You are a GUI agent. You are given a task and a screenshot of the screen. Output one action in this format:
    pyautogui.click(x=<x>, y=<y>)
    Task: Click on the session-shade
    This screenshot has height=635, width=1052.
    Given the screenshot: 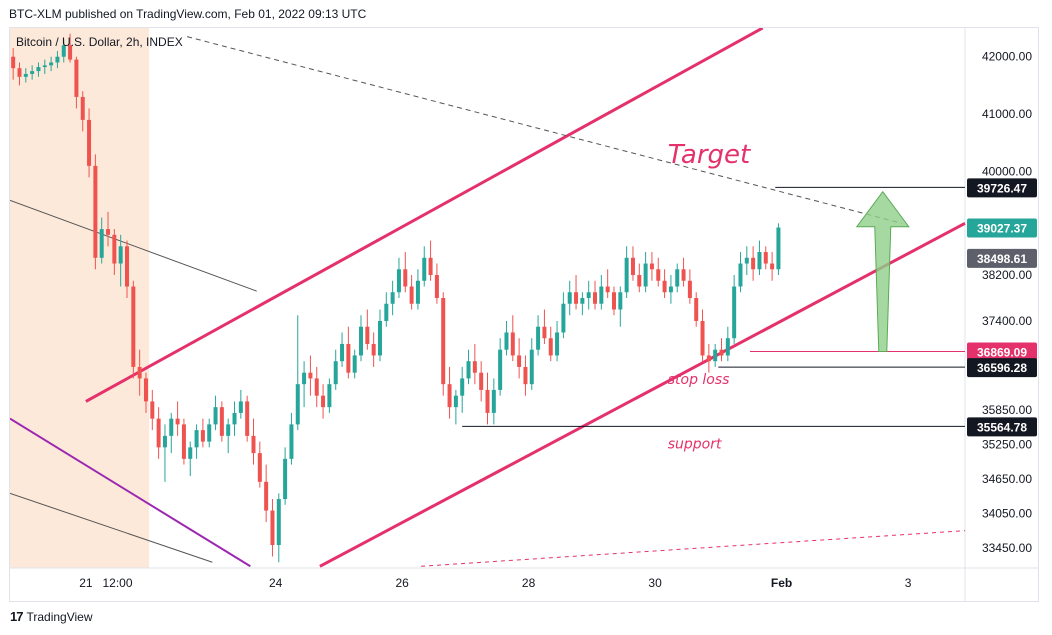 What is the action you would take?
    pyautogui.click(x=80, y=298)
    